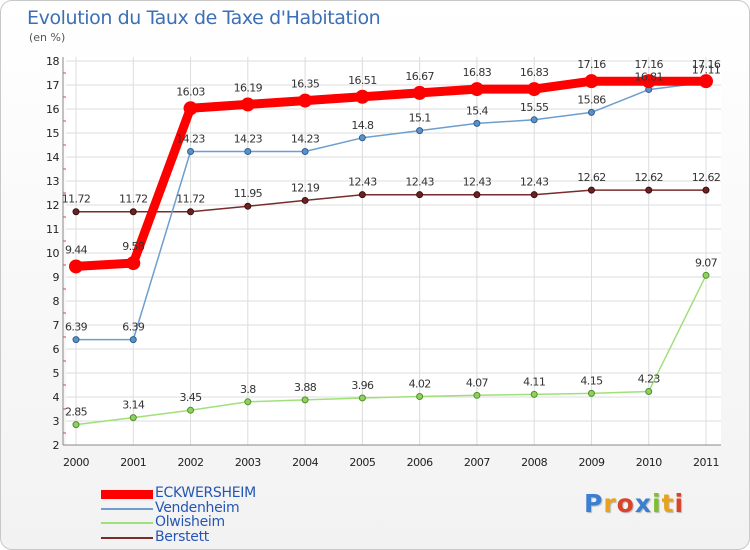  What do you see at coordinates (56, 445) in the screenshot?
I see `y-tick-label: 2` at bounding box center [56, 445].